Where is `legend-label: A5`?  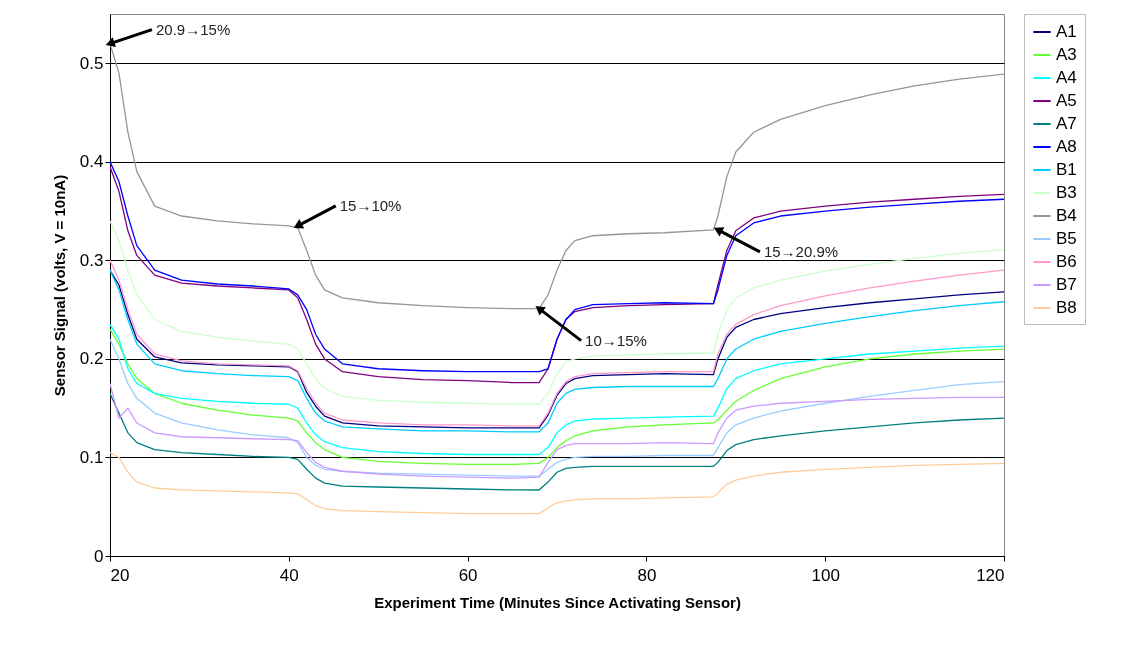
legend-label: A5 is located at coordinates (1066, 100).